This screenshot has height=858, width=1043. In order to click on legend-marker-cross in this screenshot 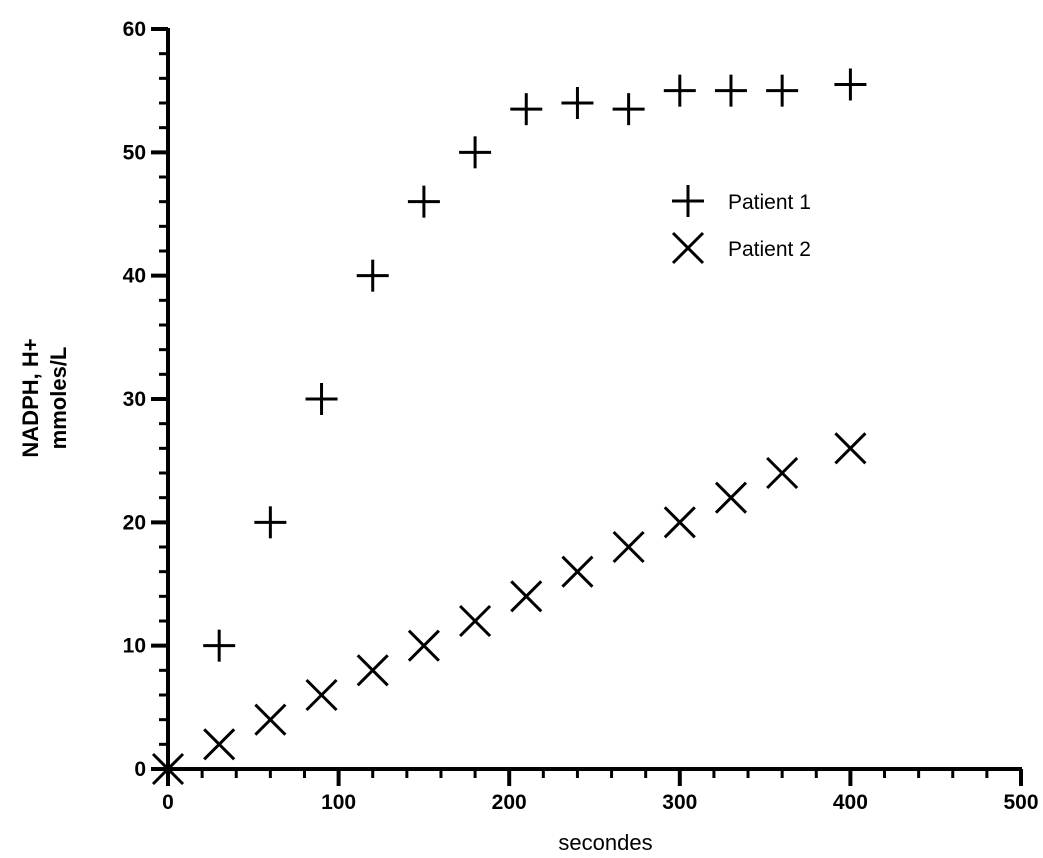, I will do `click(688, 248)`.